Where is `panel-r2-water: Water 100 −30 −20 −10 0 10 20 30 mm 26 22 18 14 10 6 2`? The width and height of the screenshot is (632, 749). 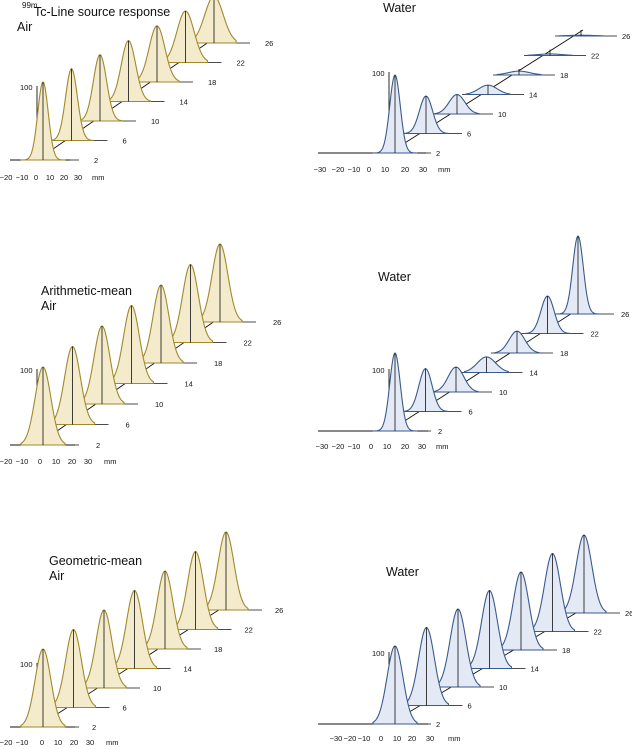
panel-r2-water: Water 100 −30 −20 −10 0 10 20 30 mm 26 22 18 14 10 6 2 is located at coordinates (472, 343).